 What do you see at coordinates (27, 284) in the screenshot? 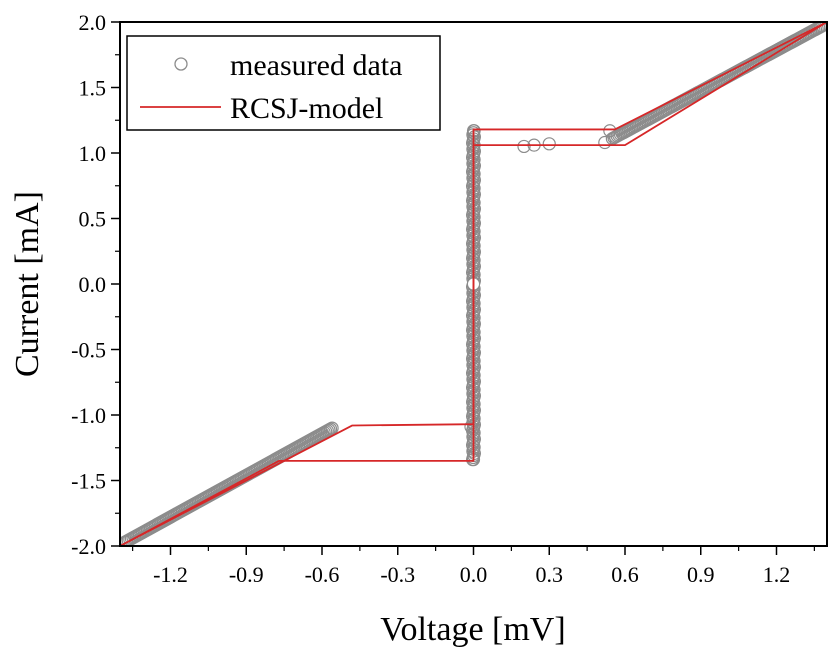
I see `y-axis-title: Current [mA]` at bounding box center [27, 284].